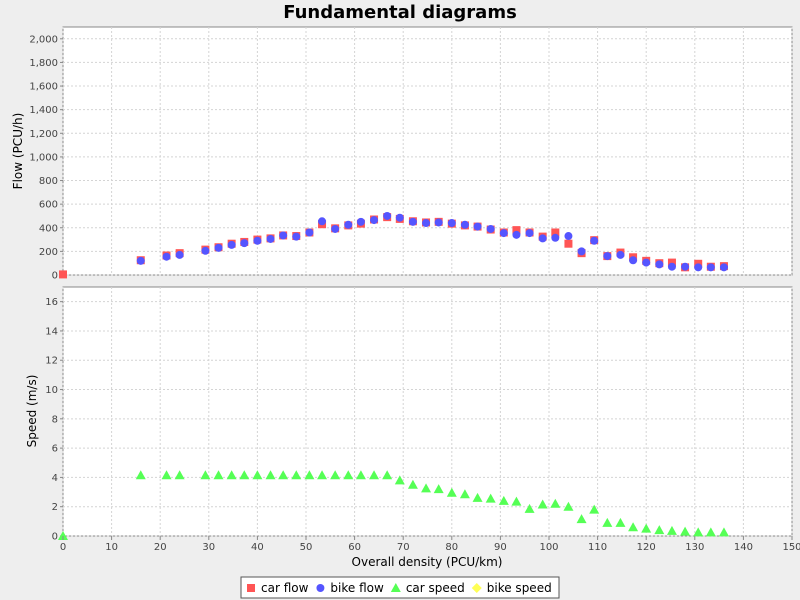  What do you see at coordinates (395, 587) in the screenshot?
I see `legend-car-speed-swatch` at bounding box center [395, 587].